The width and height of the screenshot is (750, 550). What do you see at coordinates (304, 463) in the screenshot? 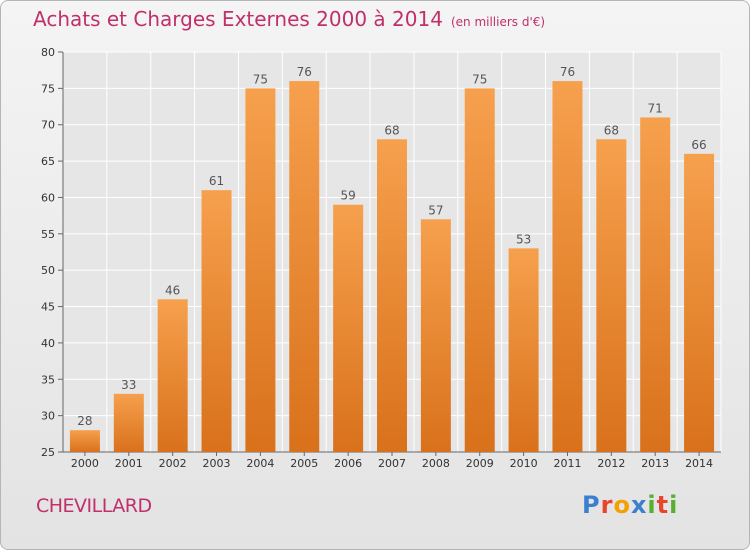
I see `x-tick-label: 2005` at bounding box center [304, 463].